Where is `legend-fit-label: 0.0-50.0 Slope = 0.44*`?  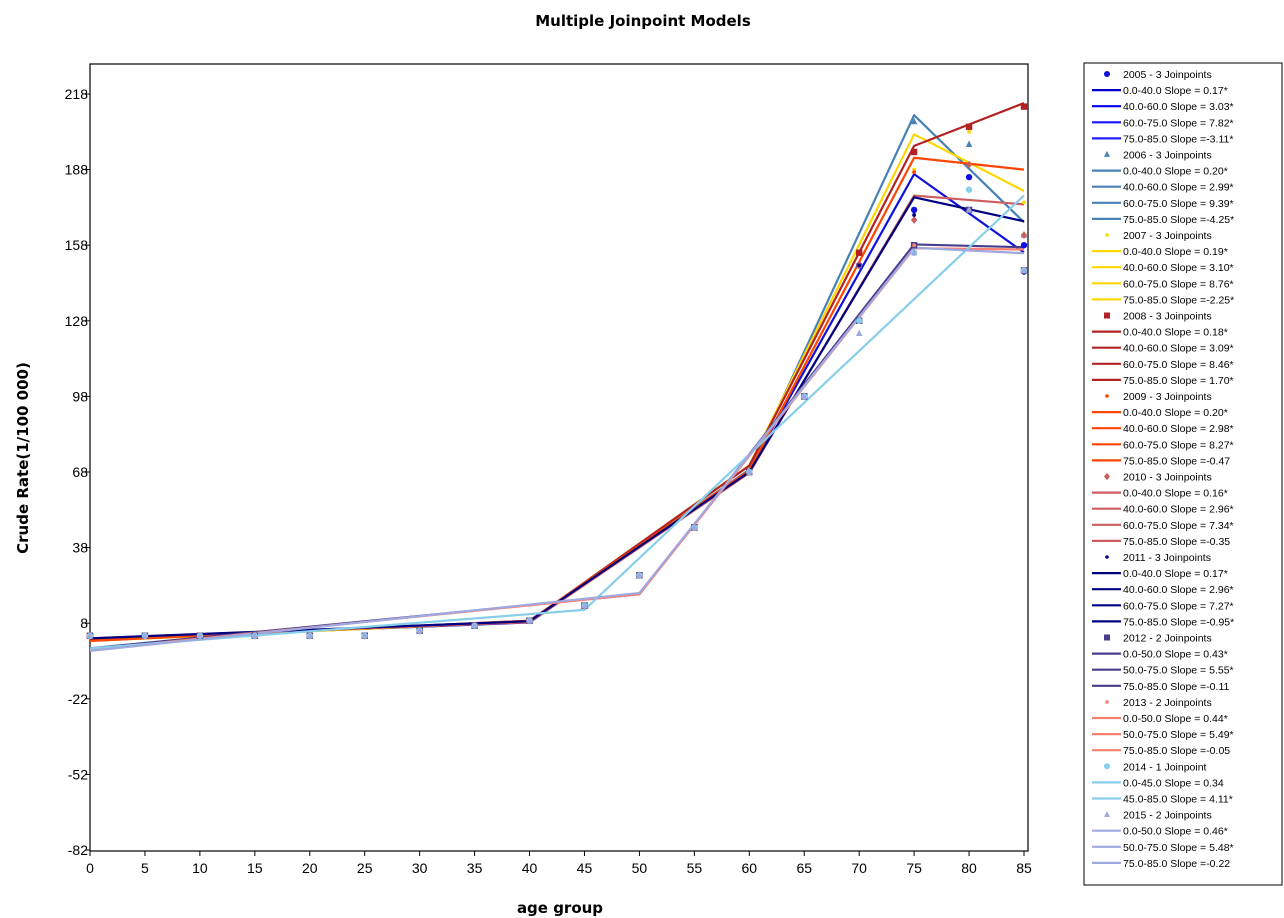 legend-fit-label: 0.0-50.0 Slope = 0.44* is located at coordinates (1175, 719).